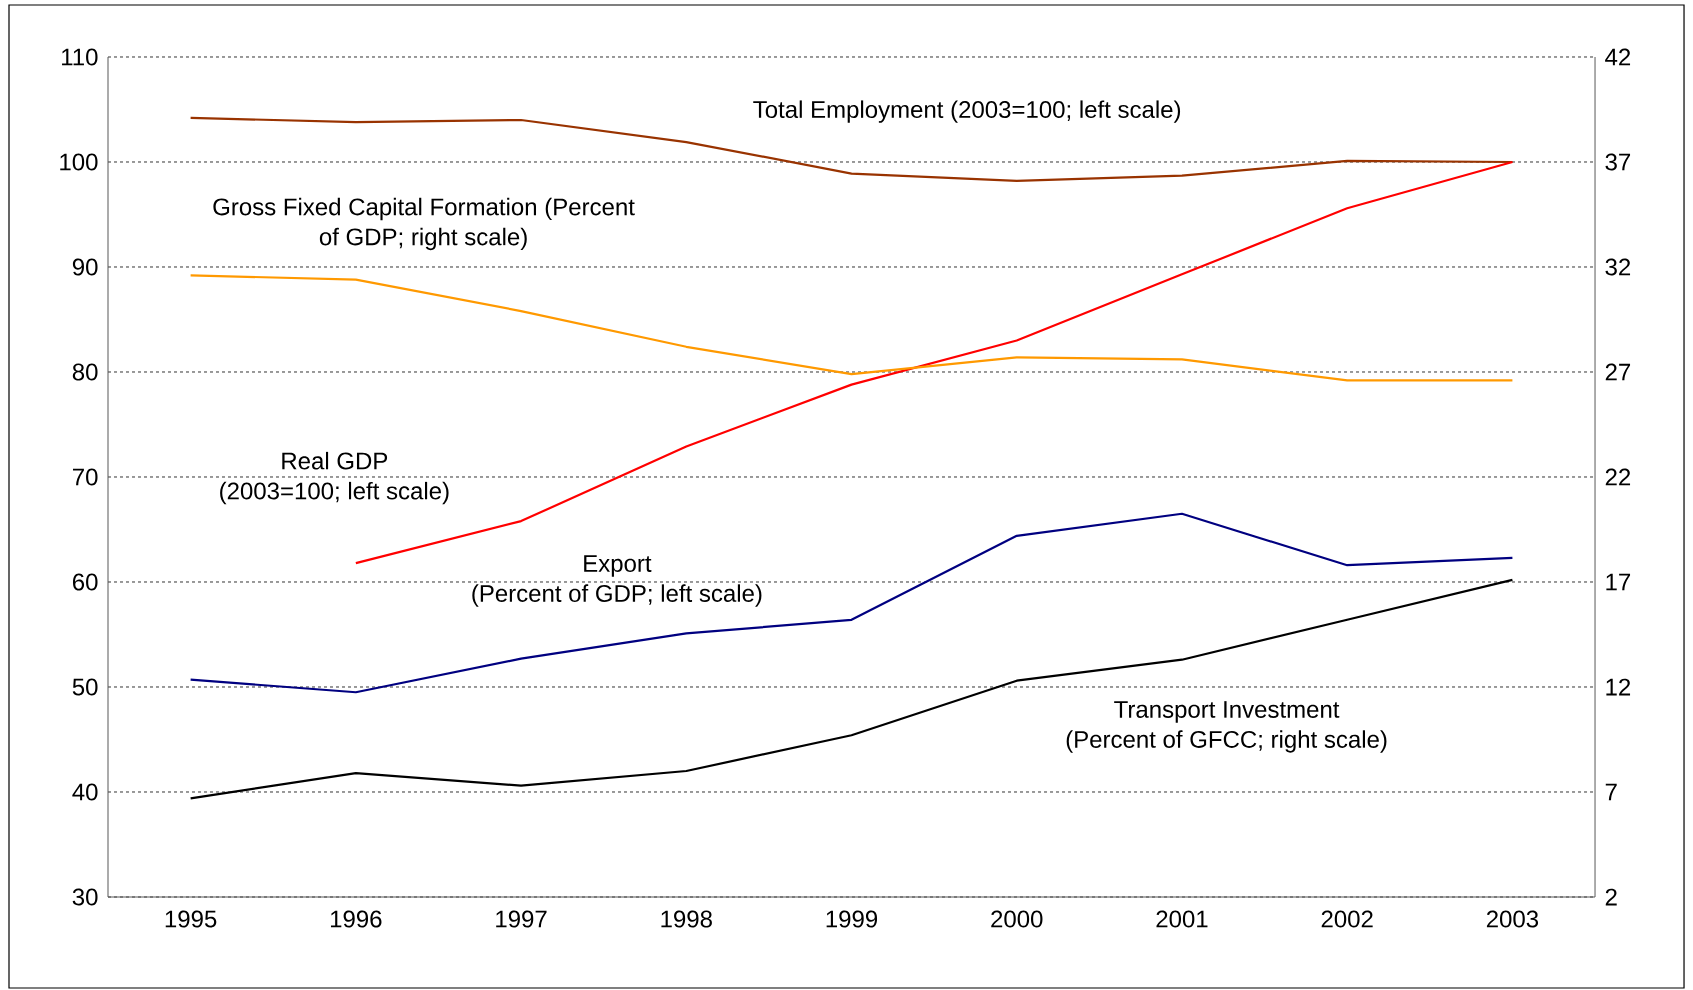  Describe the element at coordinates (1512, 919) in the screenshot. I see `x-tick-label: 2003` at that location.